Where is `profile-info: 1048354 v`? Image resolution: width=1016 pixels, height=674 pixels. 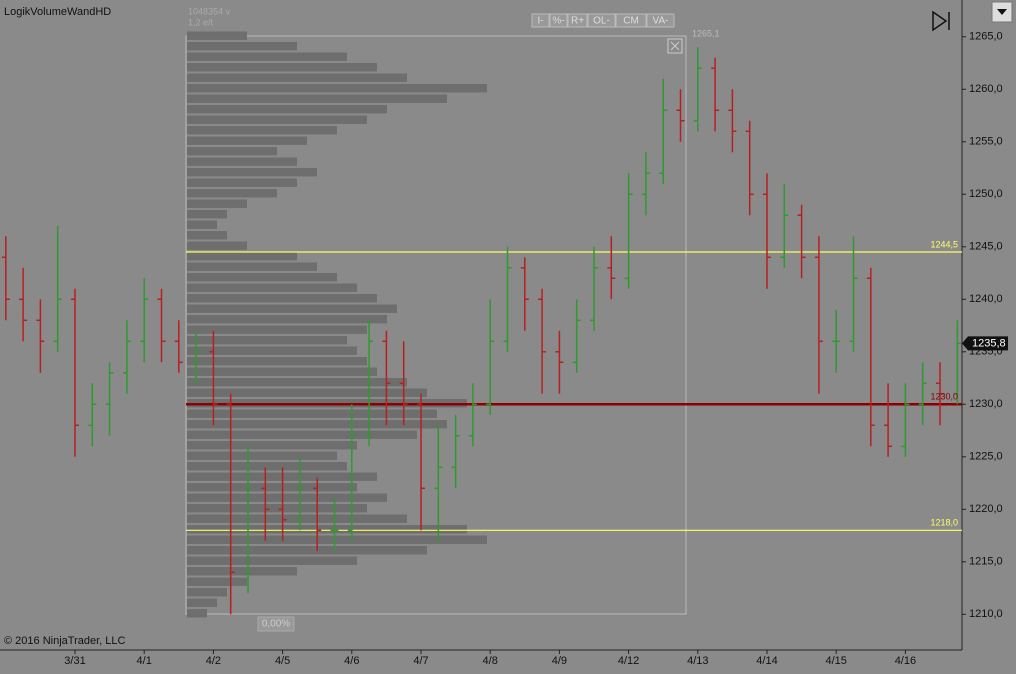 profile-info: 1048354 v is located at coordinates (209, 11).